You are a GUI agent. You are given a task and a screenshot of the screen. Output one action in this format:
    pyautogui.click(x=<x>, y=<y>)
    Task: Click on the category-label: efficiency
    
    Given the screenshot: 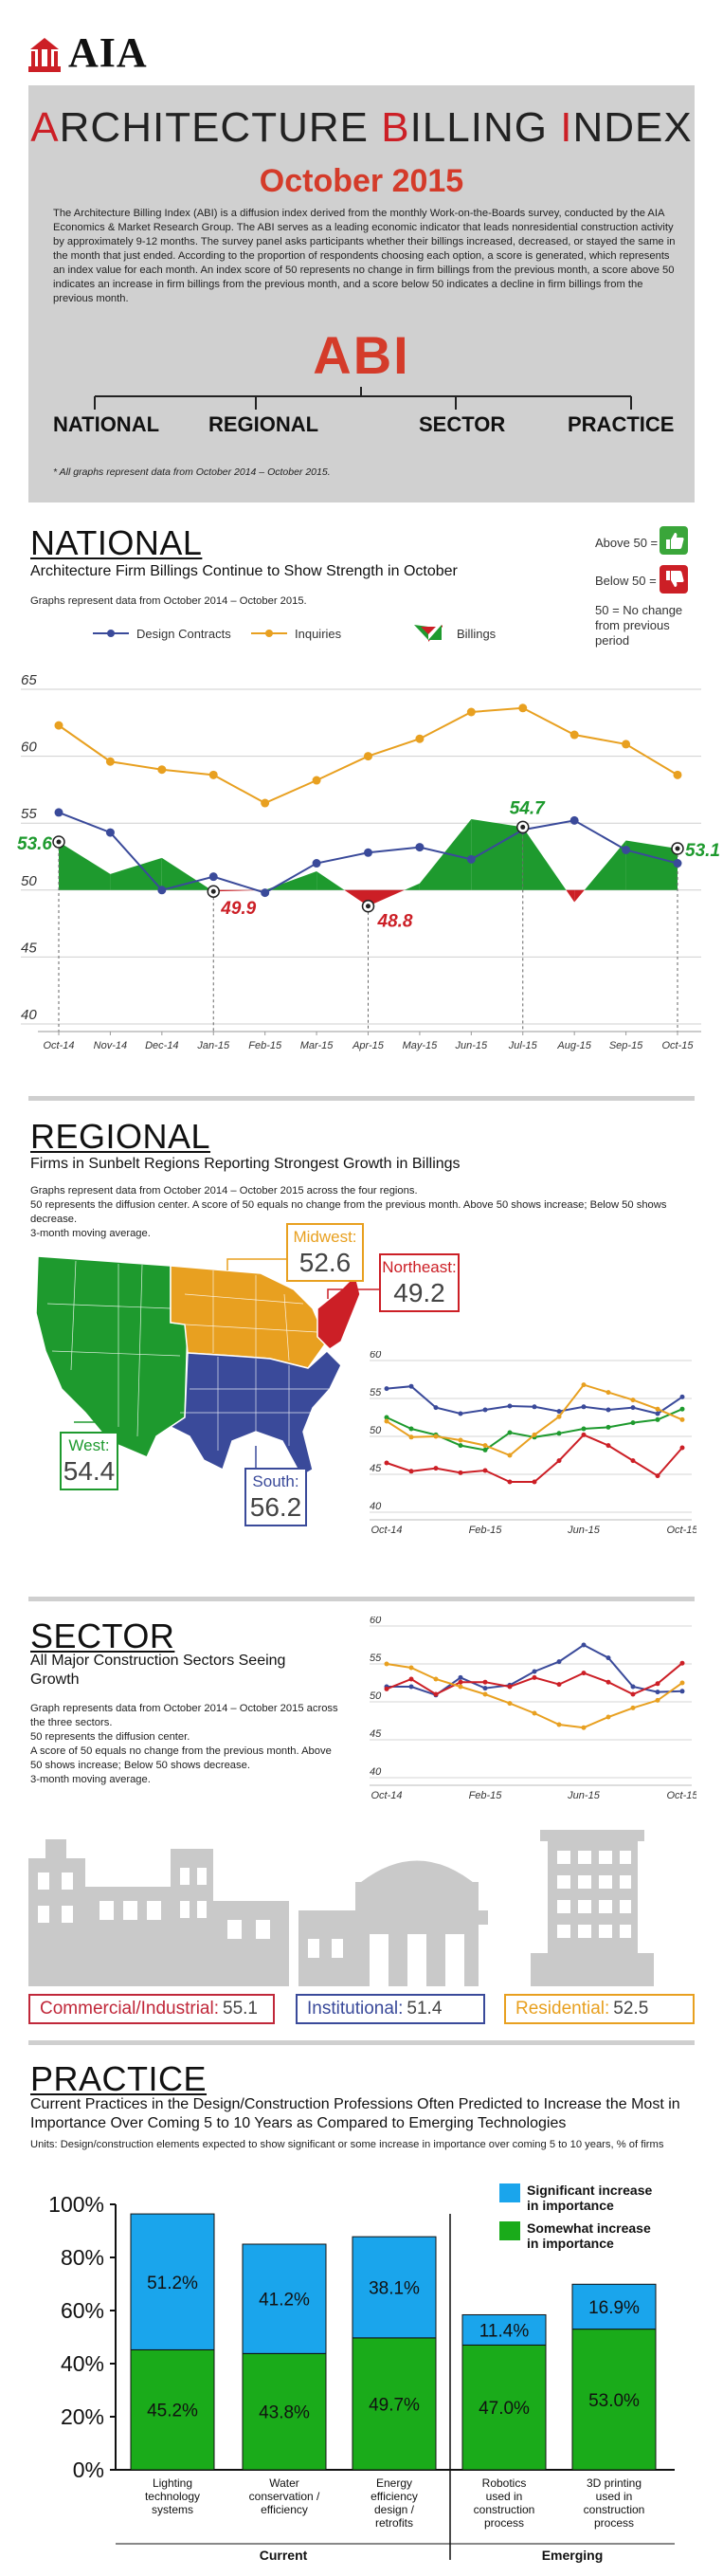 What is the action you would take?
    pyautogui.click(x=395, y=2496)
    